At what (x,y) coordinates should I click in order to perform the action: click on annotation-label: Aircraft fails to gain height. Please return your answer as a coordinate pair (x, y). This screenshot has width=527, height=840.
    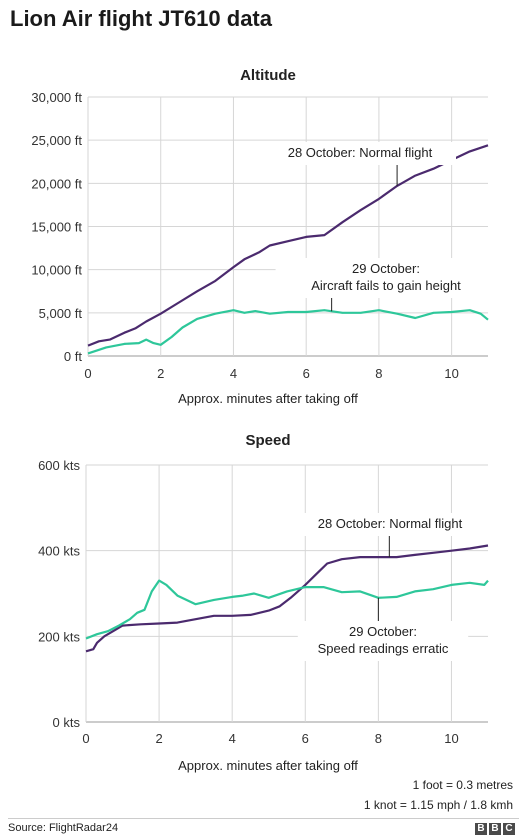
    Looking at the image, I should click on (386, 285).